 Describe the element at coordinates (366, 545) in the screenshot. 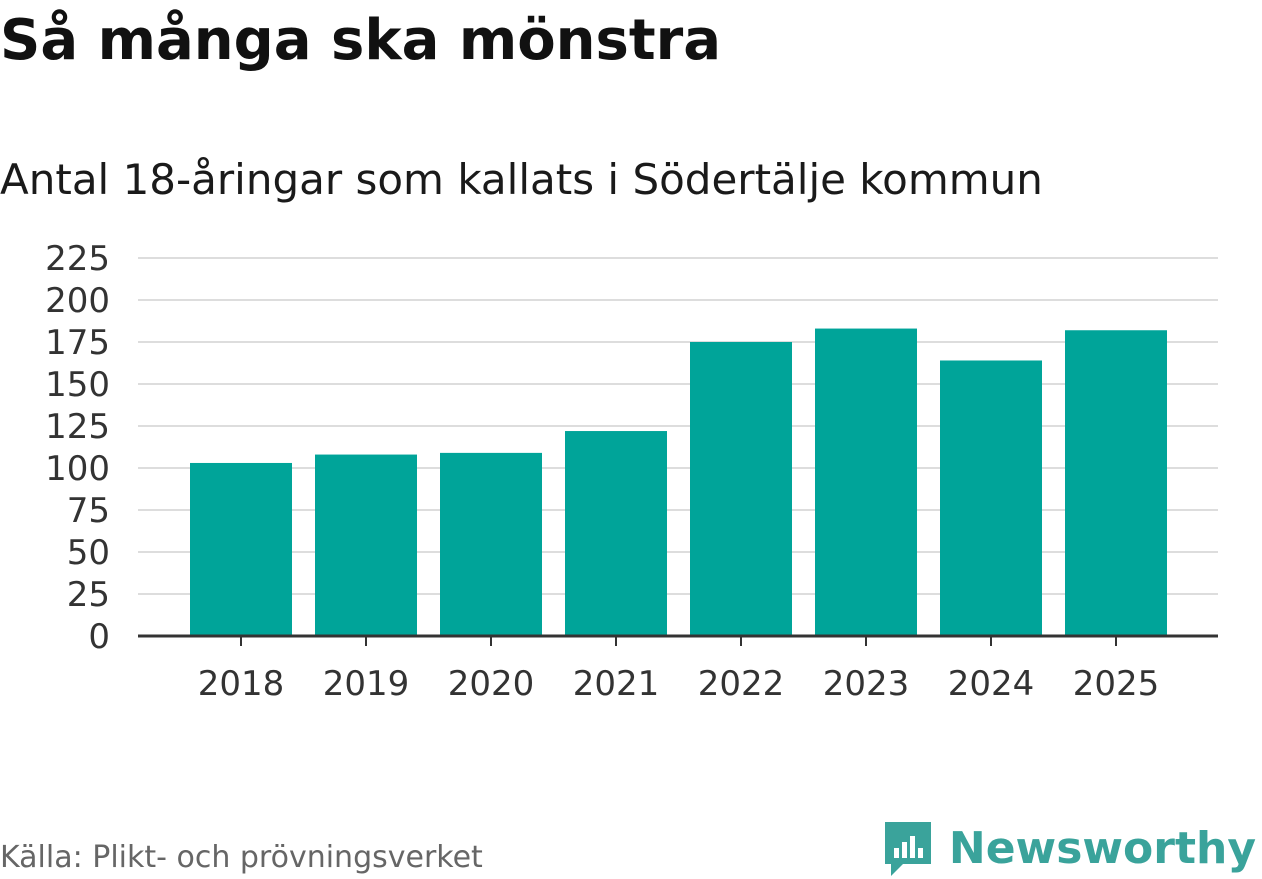

I see `bar-2019` at that location.